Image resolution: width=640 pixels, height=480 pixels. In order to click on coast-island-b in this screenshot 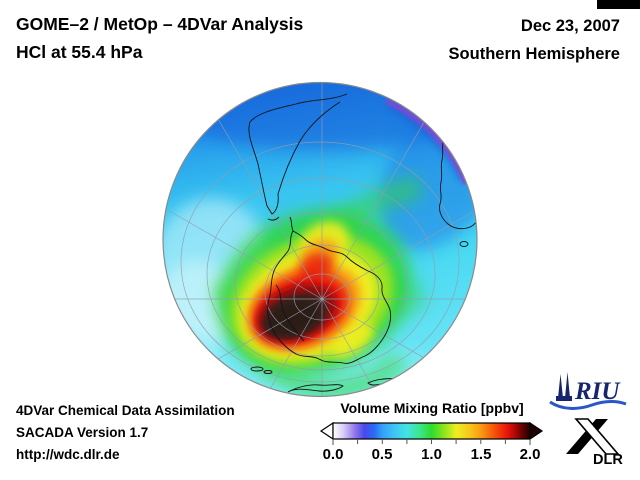, I will do `click(268, 372)`.